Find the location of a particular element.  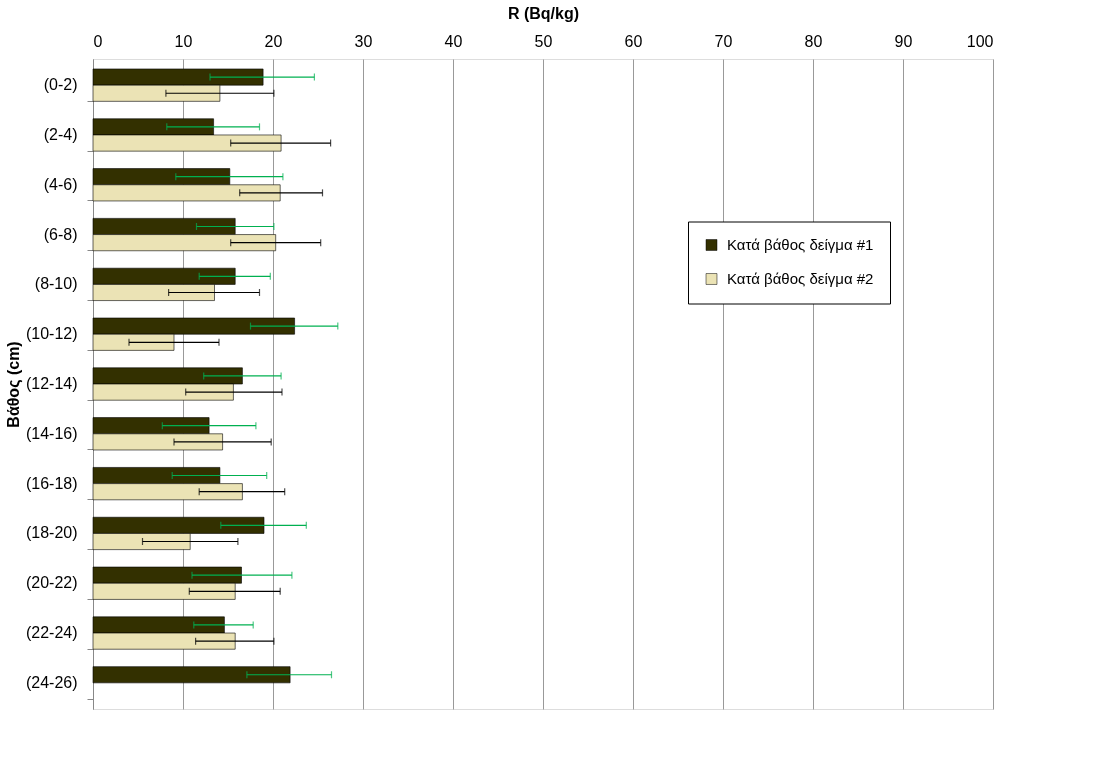

x-tick-label: 40 is located at coordinates (453, 41).